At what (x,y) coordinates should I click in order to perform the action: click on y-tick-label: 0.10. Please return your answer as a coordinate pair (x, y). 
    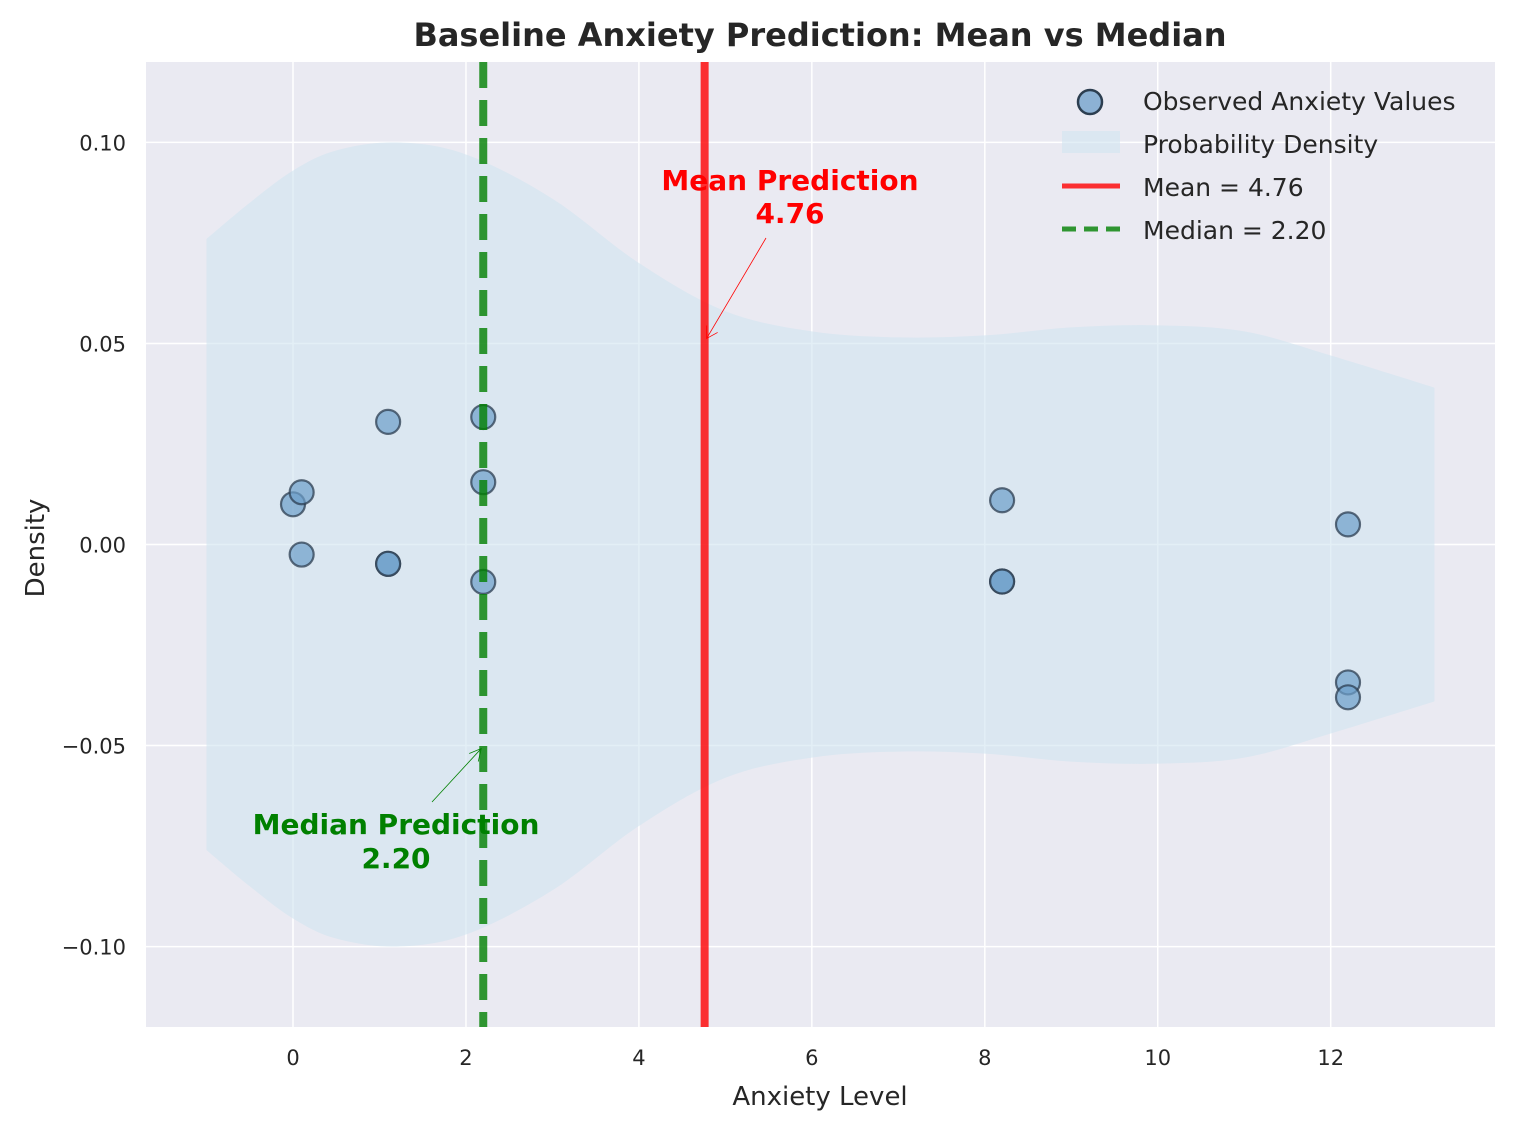
    Looking at the image, I should click on (102, 143).